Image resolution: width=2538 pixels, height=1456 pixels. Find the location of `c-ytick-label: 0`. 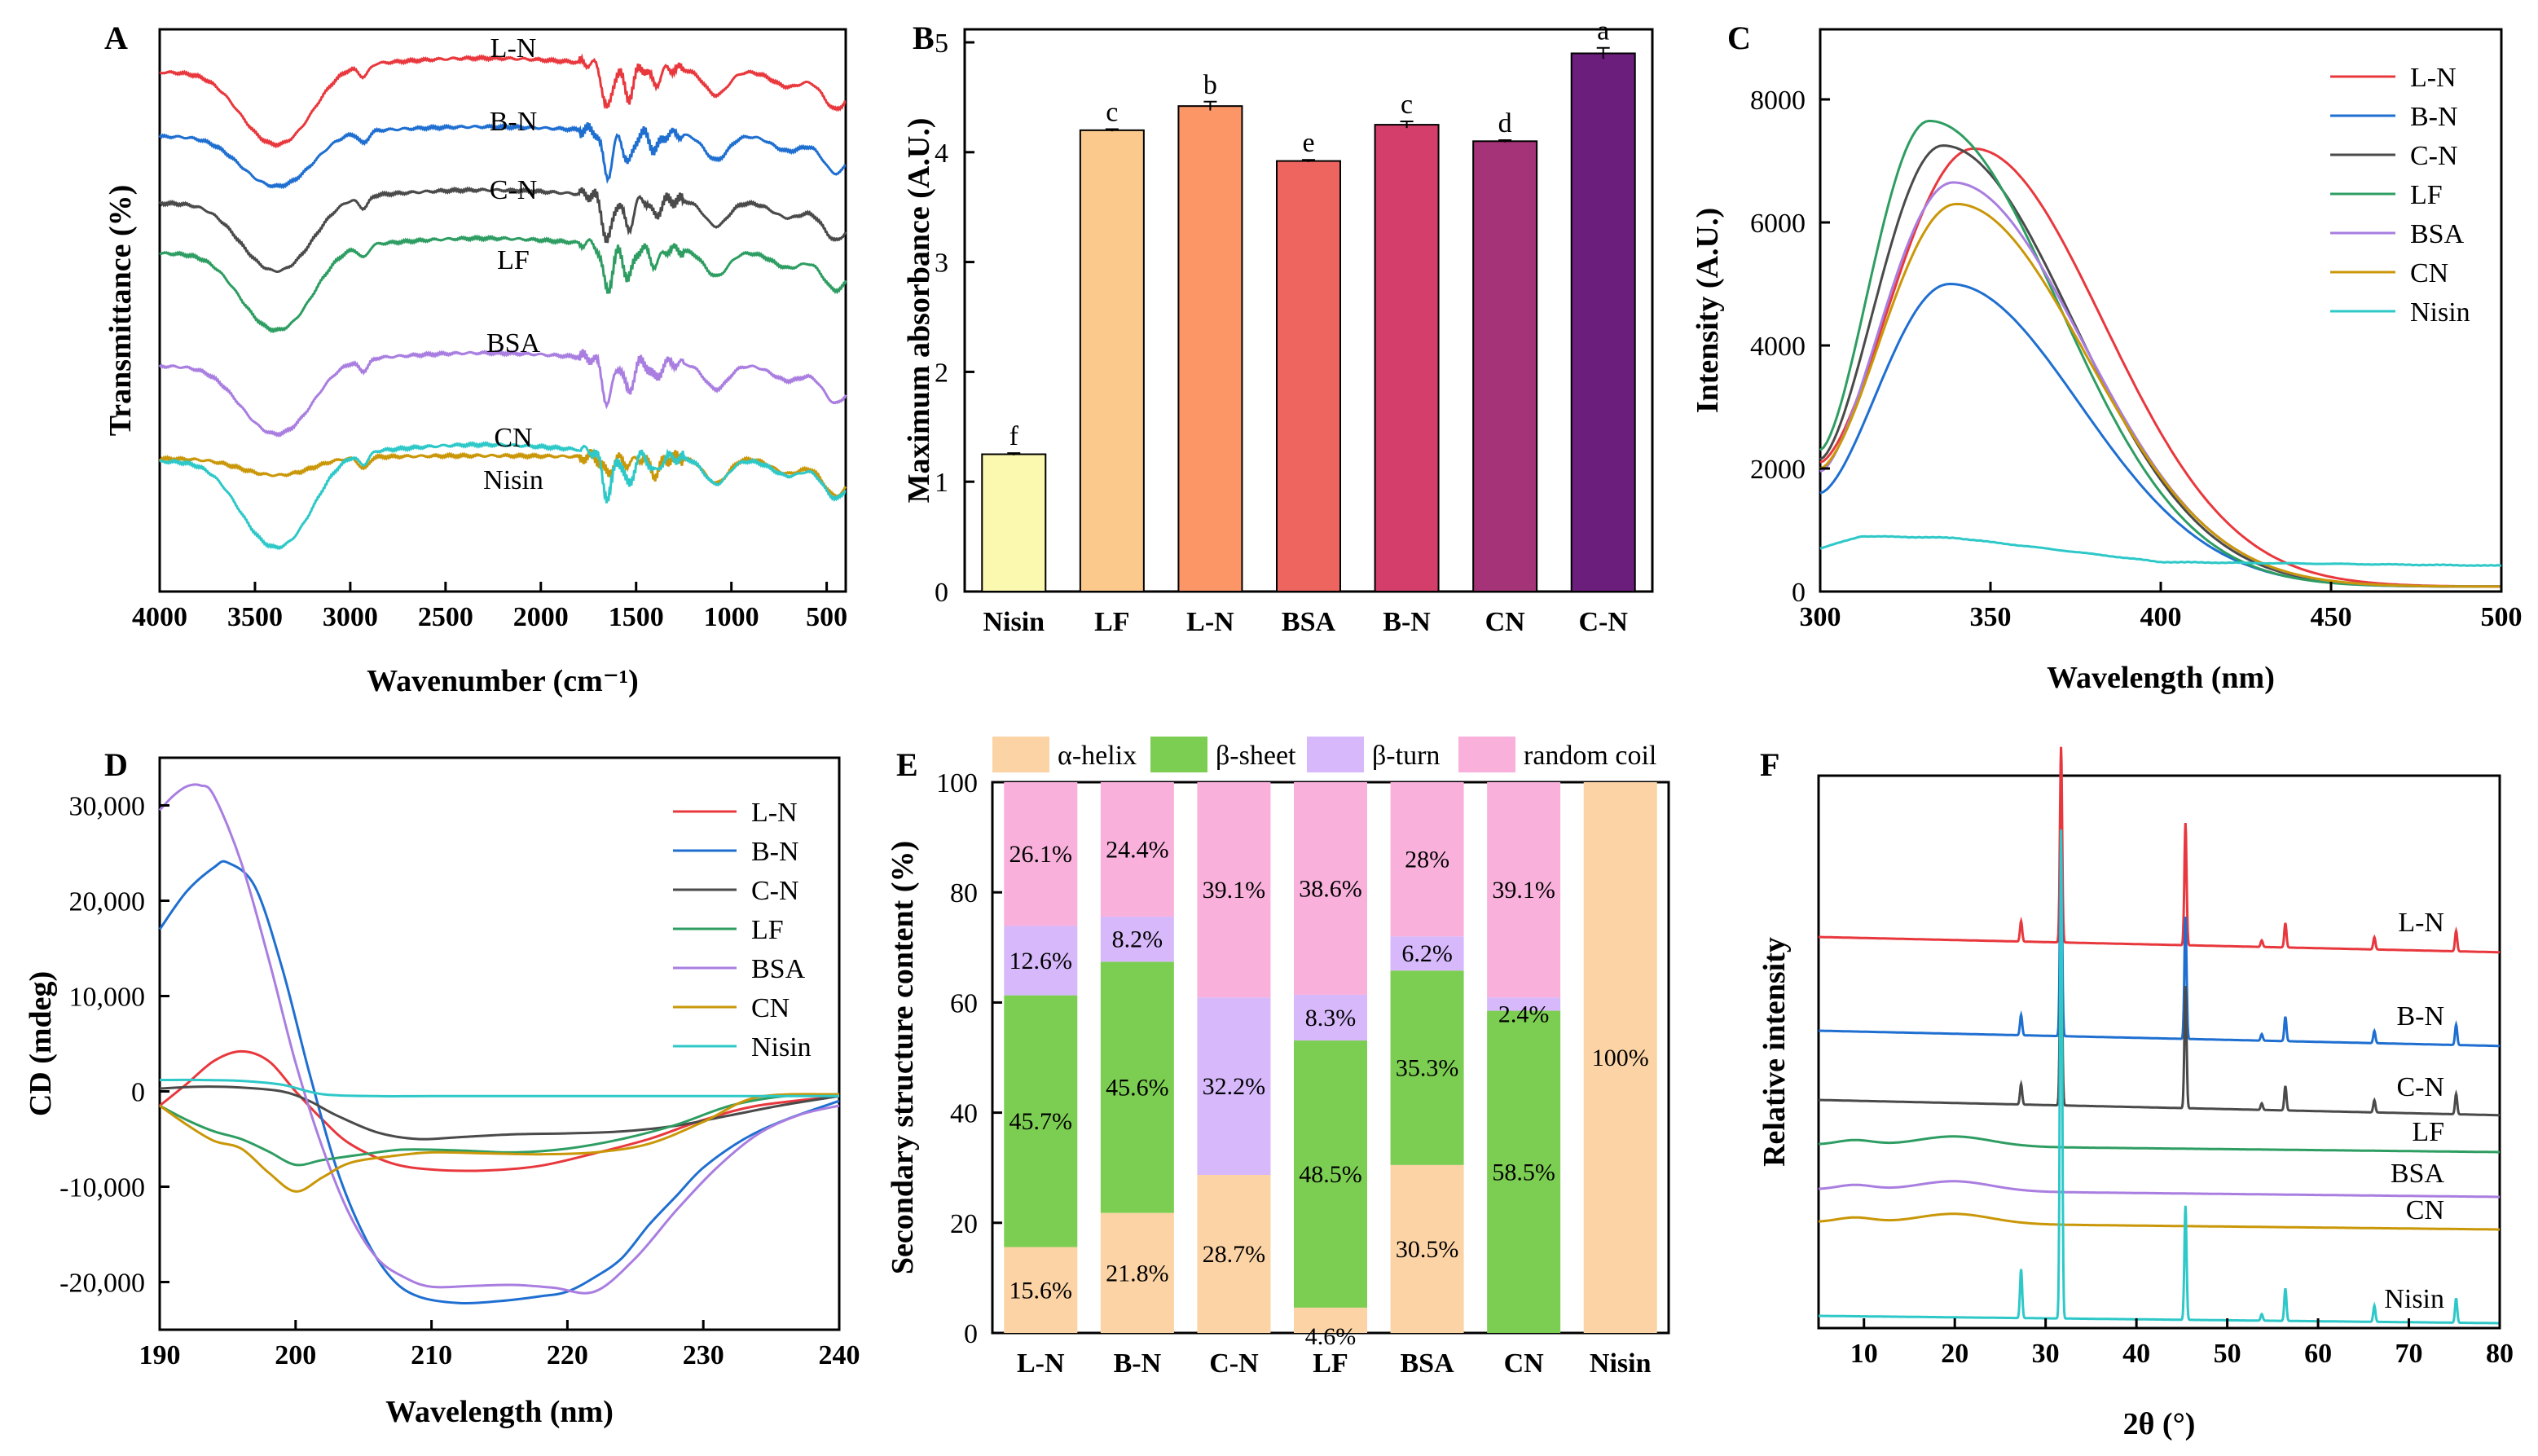

c-ytick-label: 0 is located at coordinates (1799, 593).